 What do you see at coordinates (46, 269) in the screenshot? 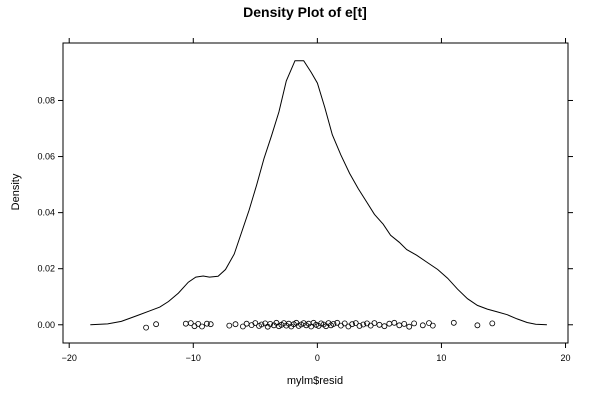
I see `y-tick-label: 0.02` at bounding box center [46, 269].